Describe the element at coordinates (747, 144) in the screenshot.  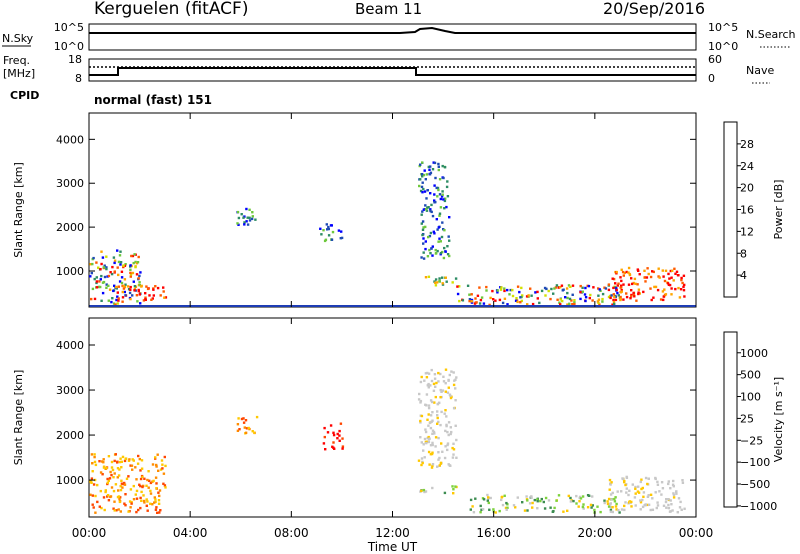
I see `power-colorbar-tick-label: 28` at that location.